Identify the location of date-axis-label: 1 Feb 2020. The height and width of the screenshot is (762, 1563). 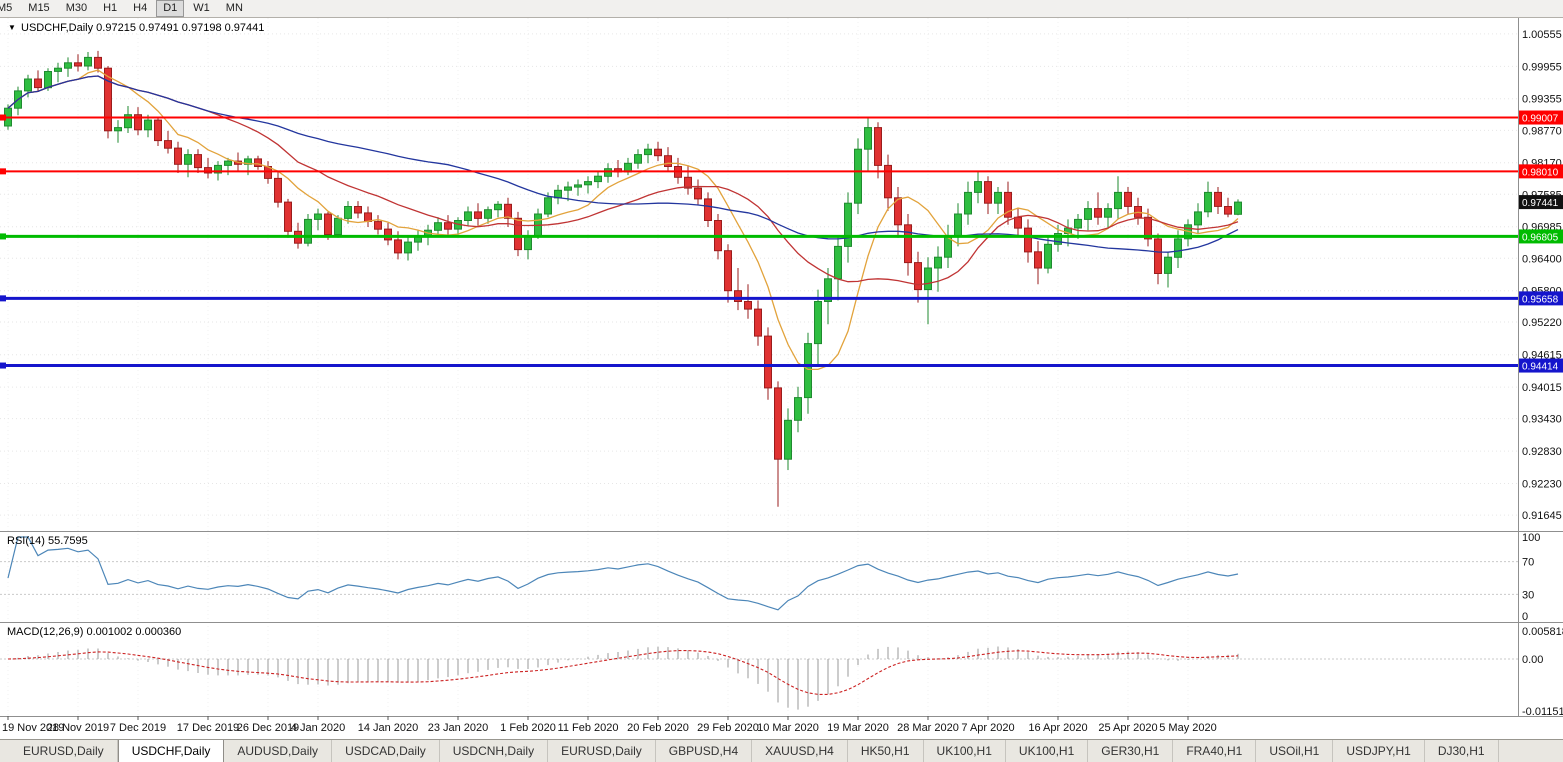
(528, 728).